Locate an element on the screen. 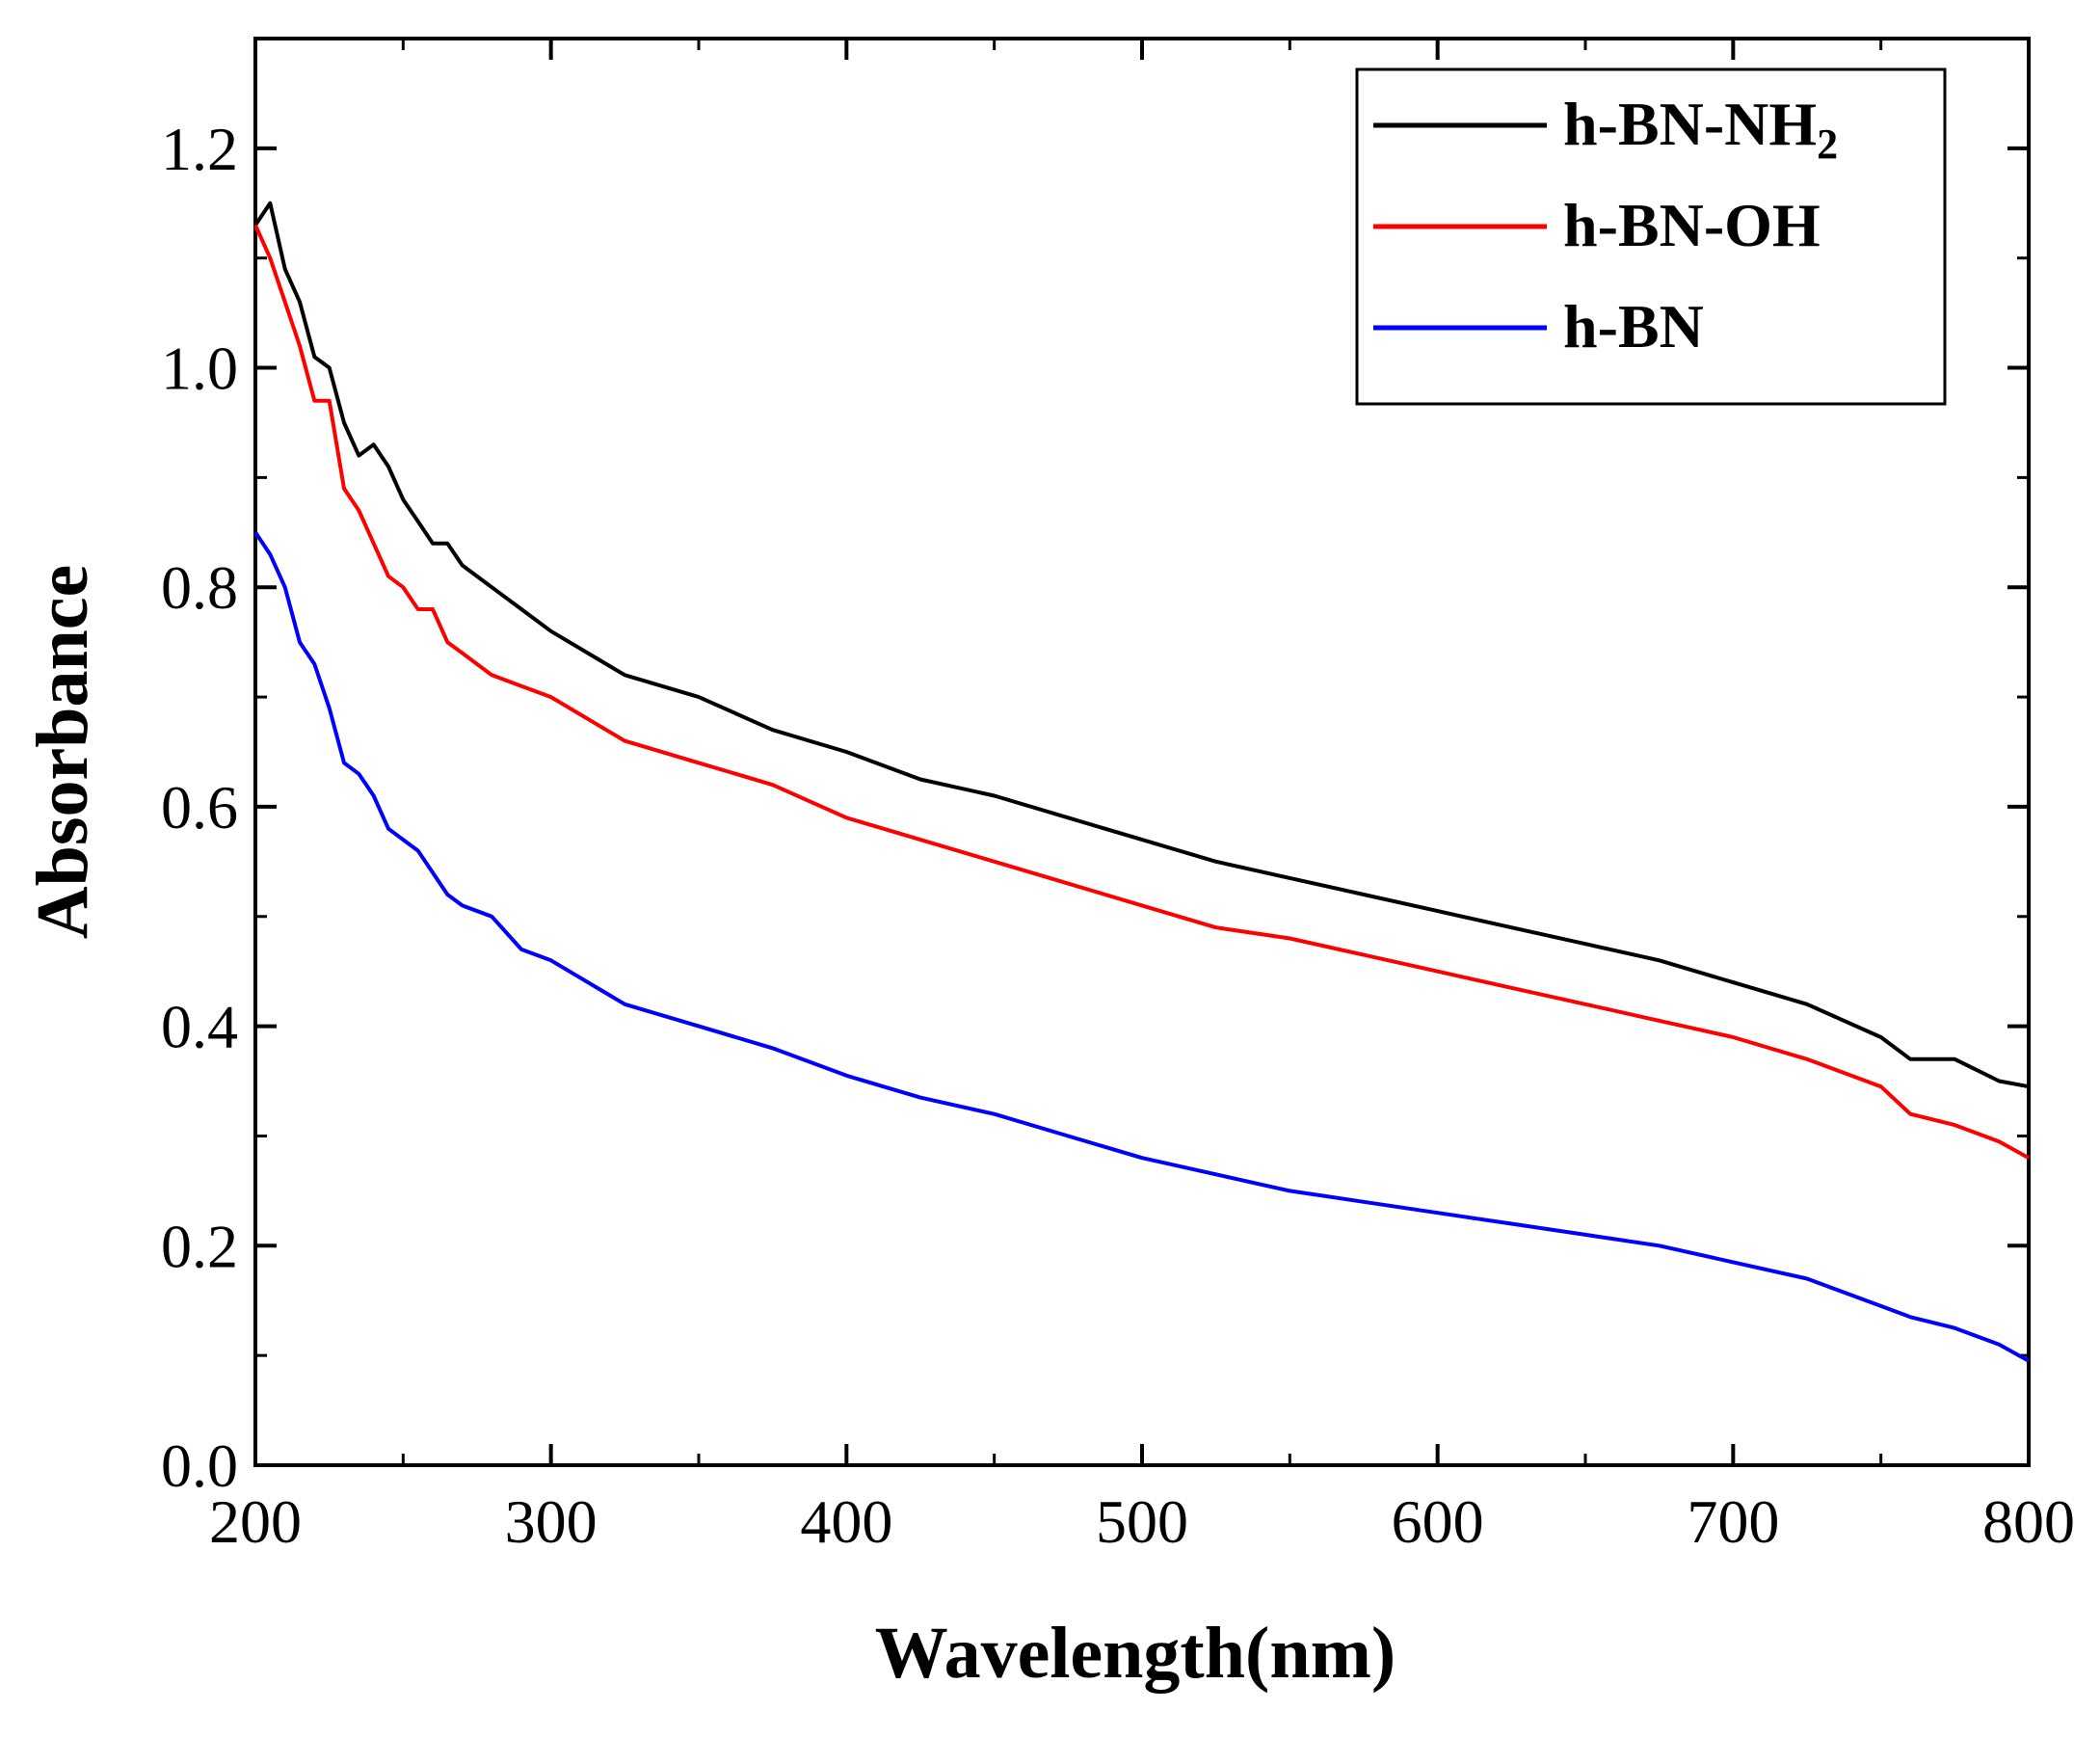 Image resolution: width=2100 pixels, height=1738 pixels. legend: h-BN-NH2 h-BN-OH h-BN is located at coordinates (1651, 236).